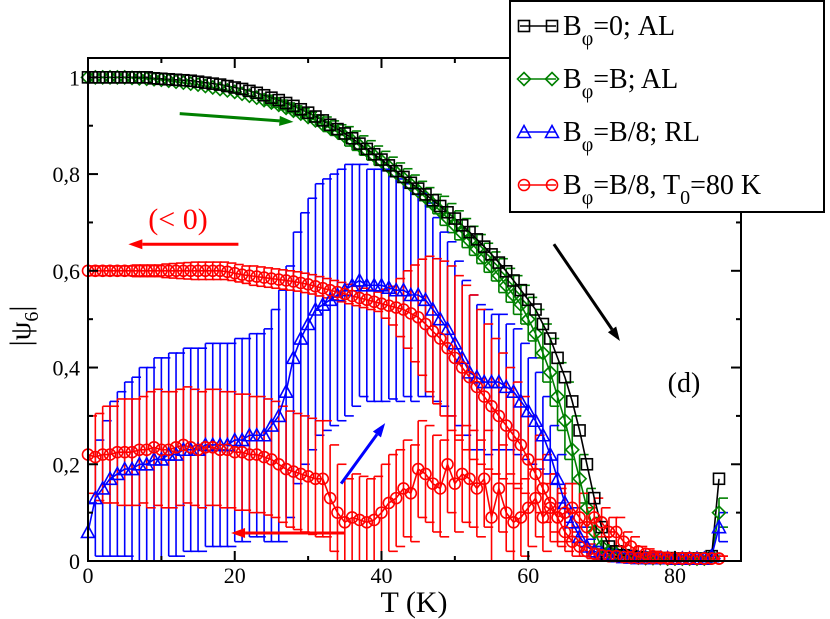 This screenshot has width=830, height=619. Describe the element at coordinates (177, 219) in the screenshot. I see `annotation-negative: (< 0)` at that location.